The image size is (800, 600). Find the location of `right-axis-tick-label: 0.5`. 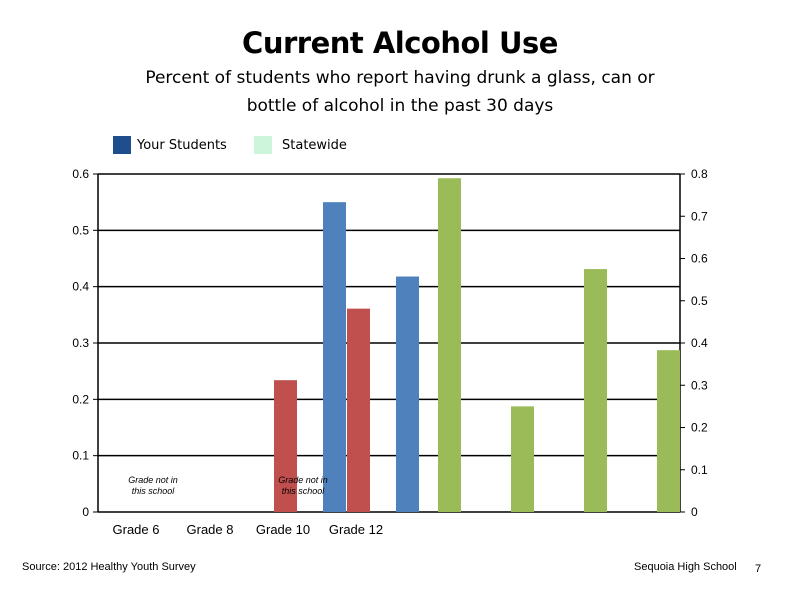

right-axis-tick-label: 0.5 is located at coordinates (699, 301).